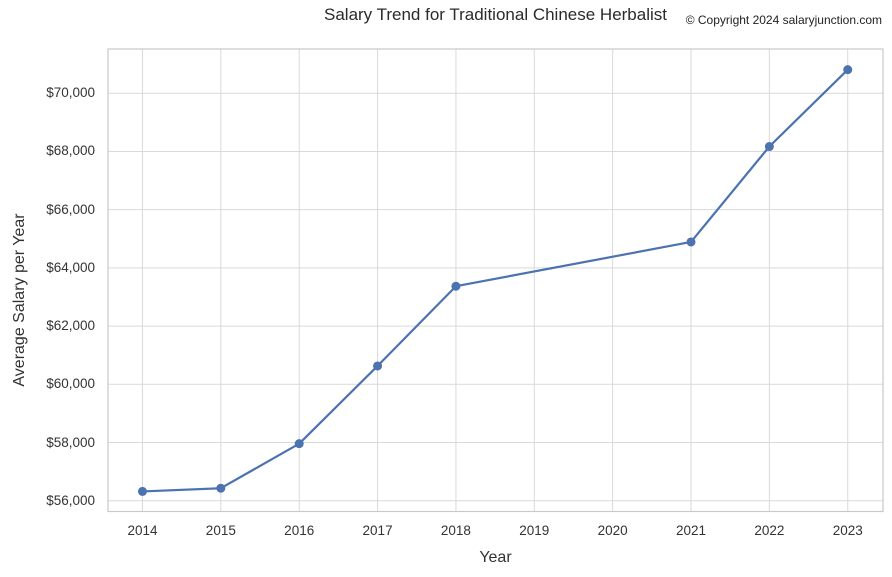 The width and height of the screenshot is (892, 577). What do you see at coordinates (70, 500) in the screenshot?
I see `y-tick-label: $56,000` at bounding box center [70, 500].